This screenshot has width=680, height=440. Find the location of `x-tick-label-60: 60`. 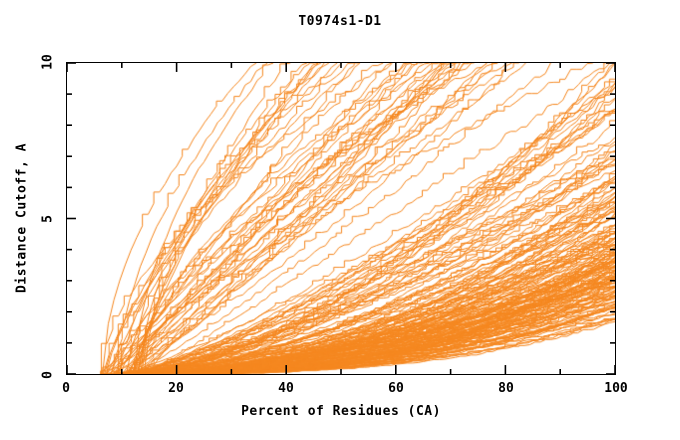

x-tick-label-60: 60 is located at coordinates (396, 388).